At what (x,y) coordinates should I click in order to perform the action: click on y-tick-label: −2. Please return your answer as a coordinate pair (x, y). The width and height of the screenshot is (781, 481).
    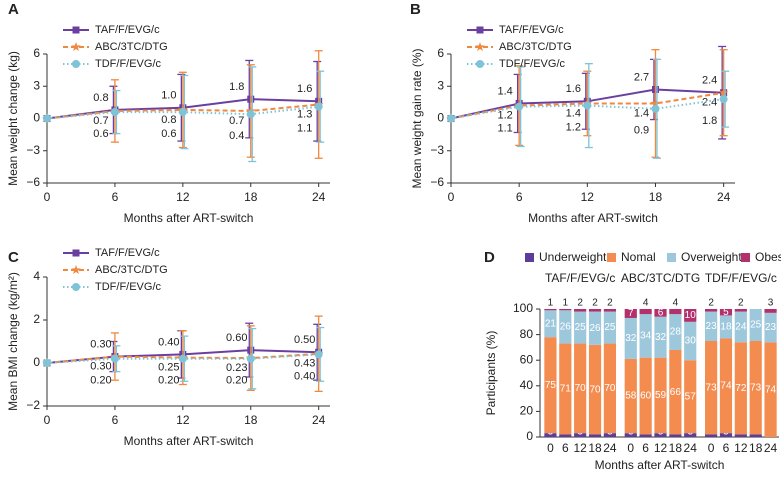
    Looking at the image, I should click on (33, 405).